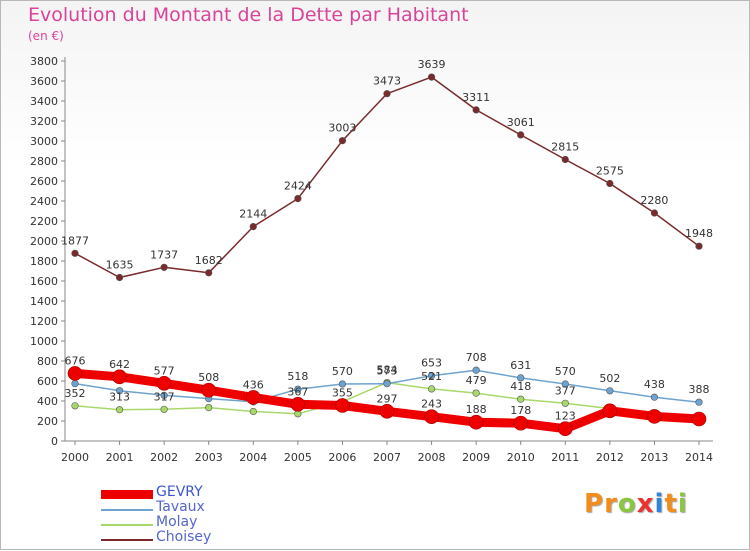  I want to click on data-label-choisey: 2575, so click(610, 171).